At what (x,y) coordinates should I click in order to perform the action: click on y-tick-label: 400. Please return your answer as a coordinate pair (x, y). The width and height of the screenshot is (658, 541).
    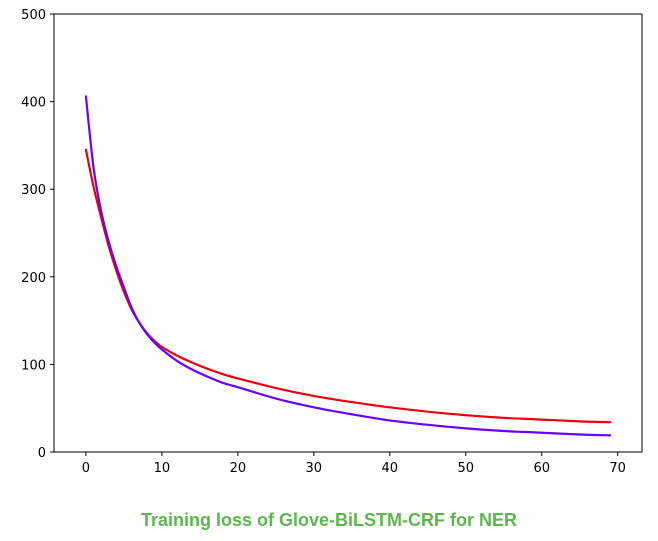
    Looking at the image, I should click on (33, 103).